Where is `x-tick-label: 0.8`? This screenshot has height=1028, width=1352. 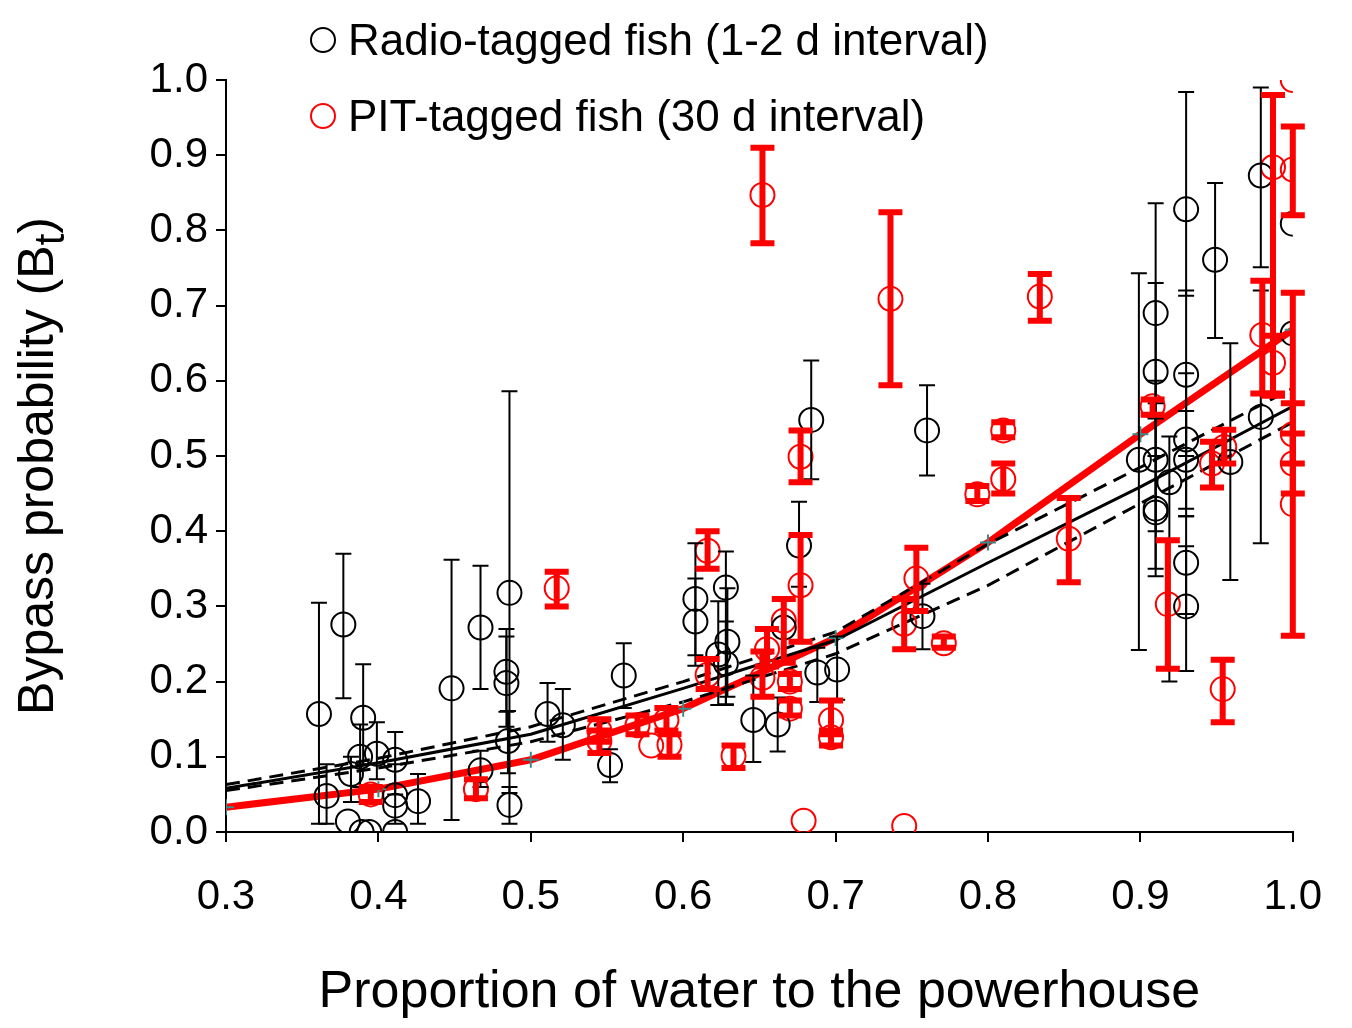
x-tick-label: 0.8 is located at coordinates (988, 894).